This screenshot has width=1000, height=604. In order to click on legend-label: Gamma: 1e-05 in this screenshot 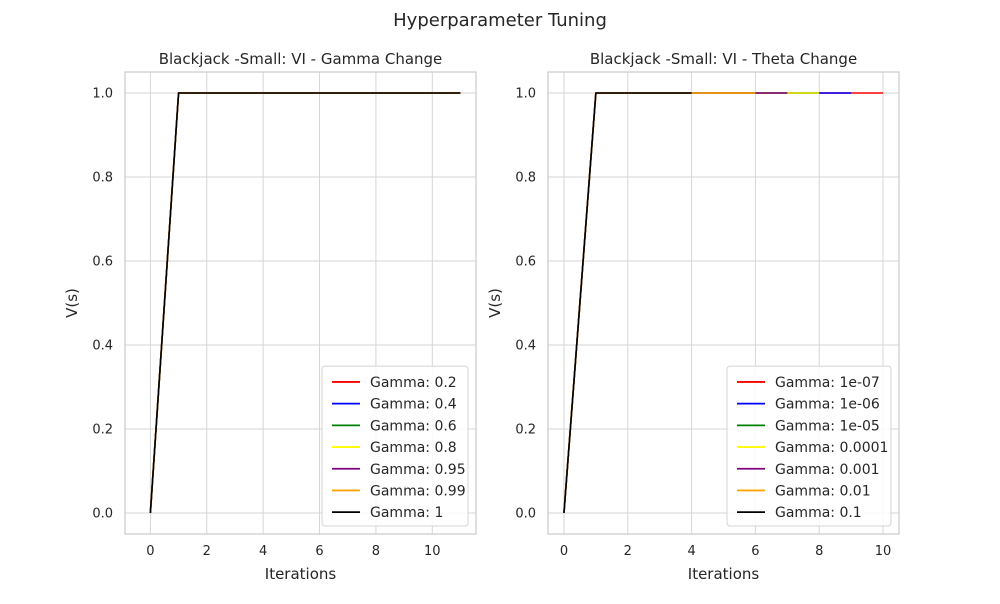, I will do `click(827, 426)`.